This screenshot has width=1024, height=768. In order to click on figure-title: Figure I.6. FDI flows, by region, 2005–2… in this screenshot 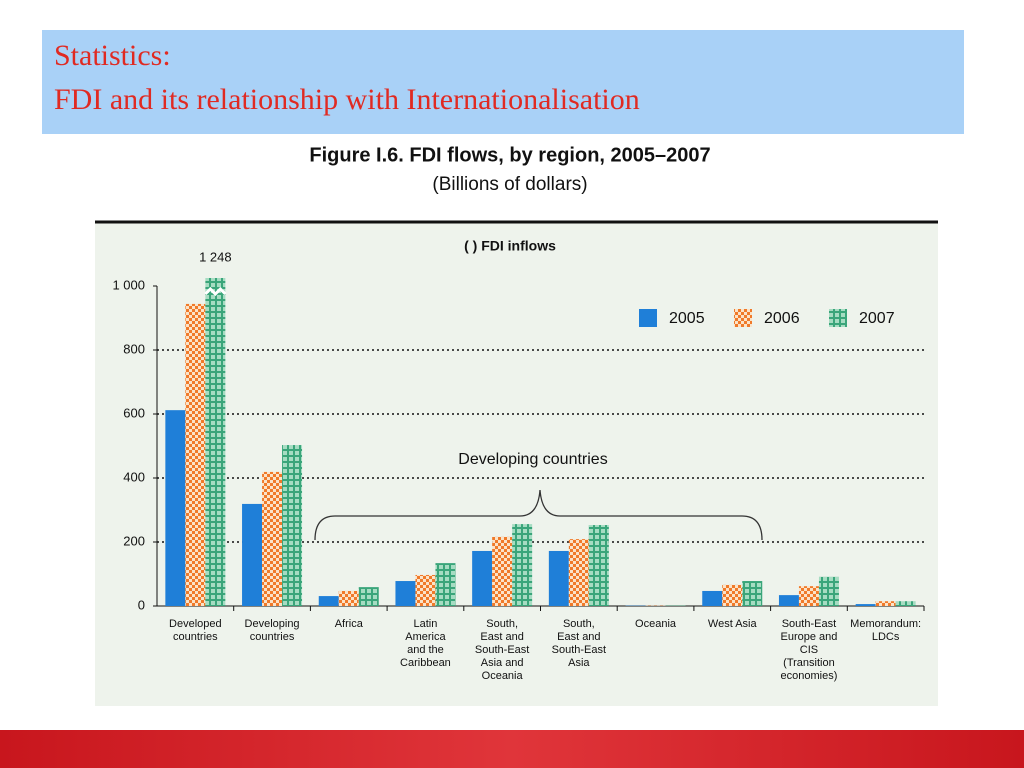, I will do `click(509, 155)`.